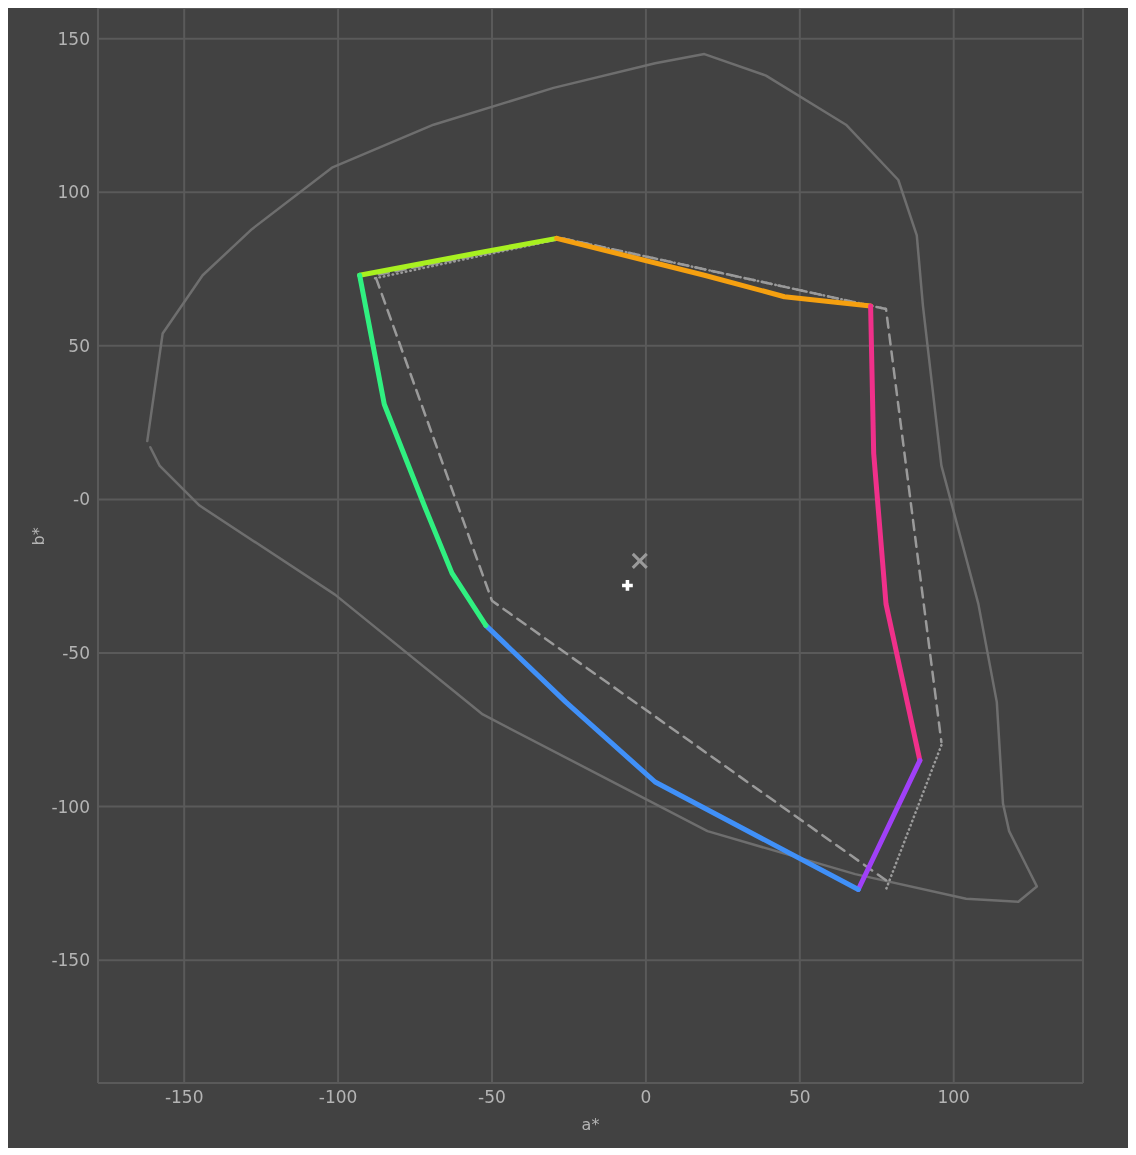 This screenshot has height=1155, width=1136. I want to click on x-tick-label: -100, so click(338, 1097).